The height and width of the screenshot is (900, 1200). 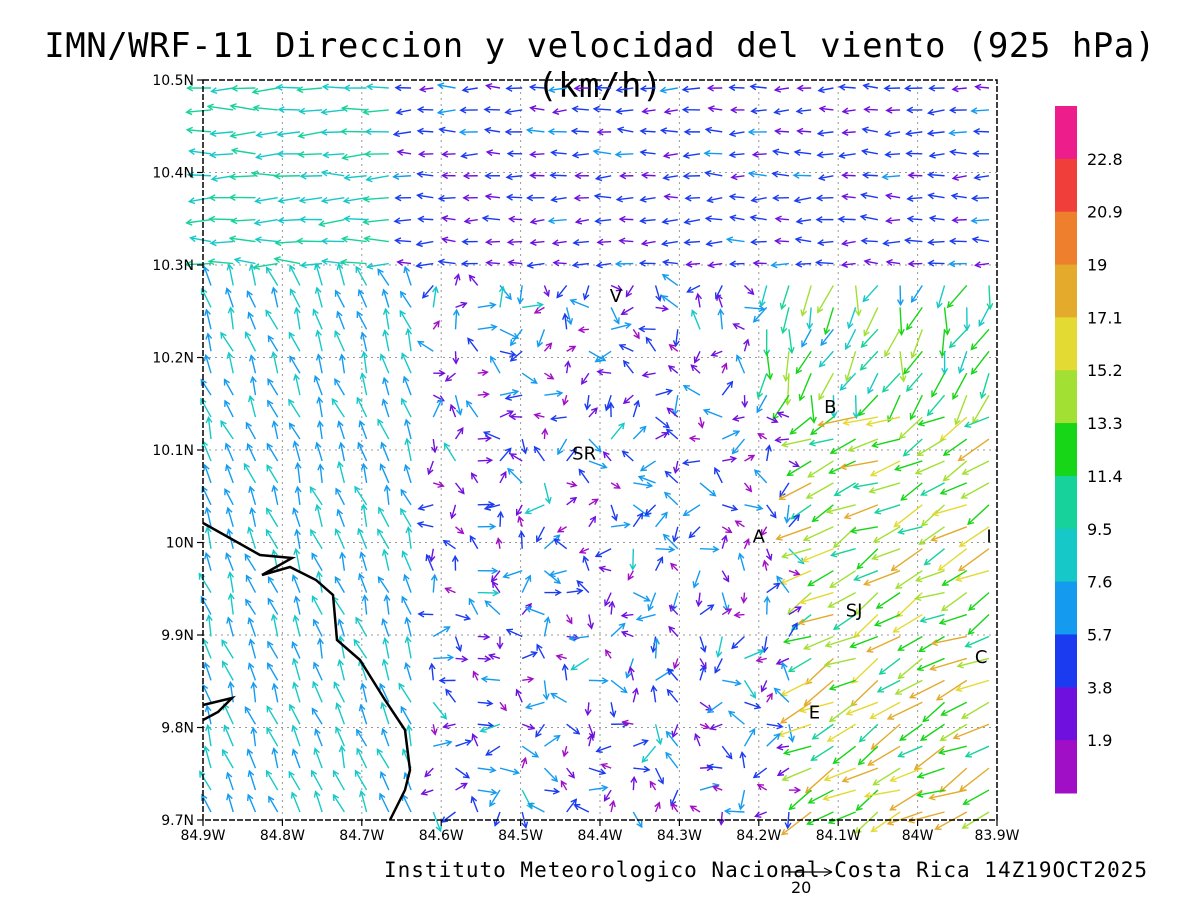 I want to click on lon-tick-label: 84W, so click(x=918, y=836).